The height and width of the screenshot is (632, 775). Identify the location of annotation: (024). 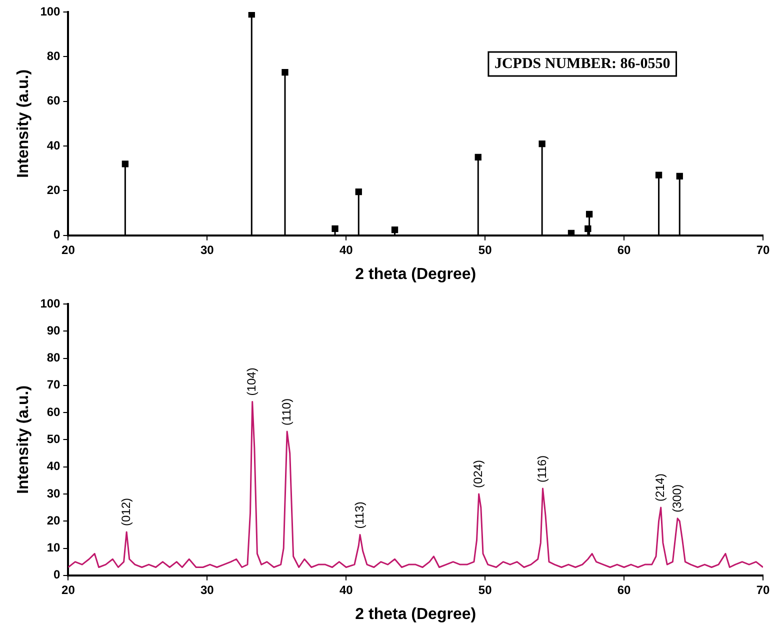
(478, 474).